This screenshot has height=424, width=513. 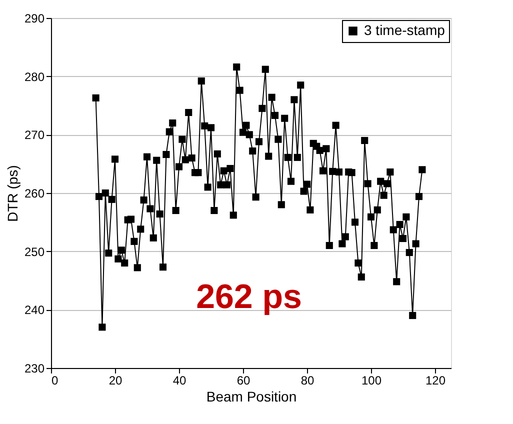 I want to click on x-tick-label: 120, so click(x=435, y=381).